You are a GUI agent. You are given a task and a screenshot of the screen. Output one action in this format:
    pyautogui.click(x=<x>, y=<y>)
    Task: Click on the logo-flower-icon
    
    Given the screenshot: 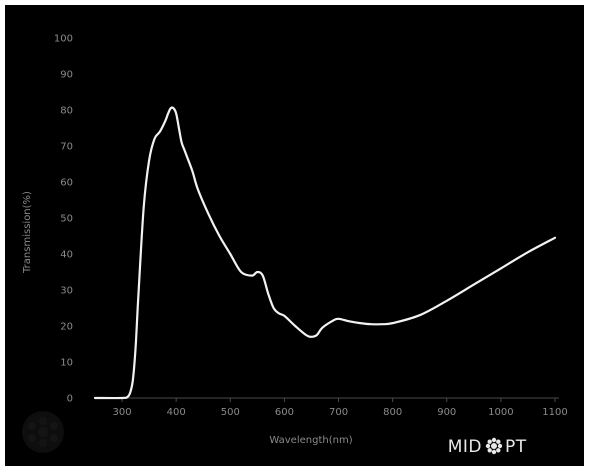 What is the action you would take?
    pyautogui.click(x=494, y=446)
    